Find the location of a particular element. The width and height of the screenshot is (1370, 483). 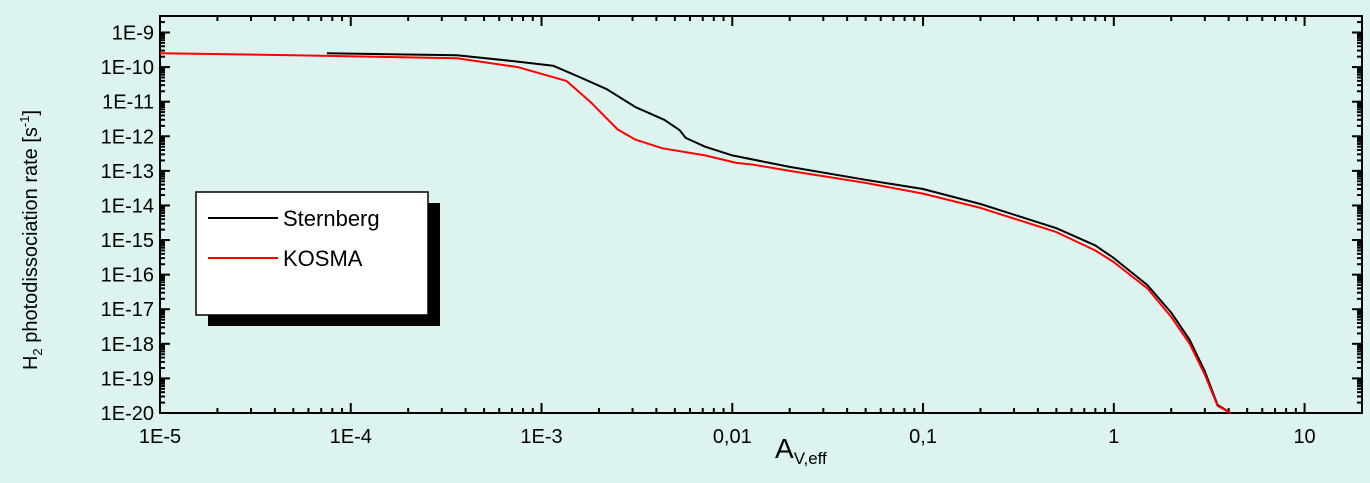

x-tick-label: 10 is located at coordinates (1304, 437).